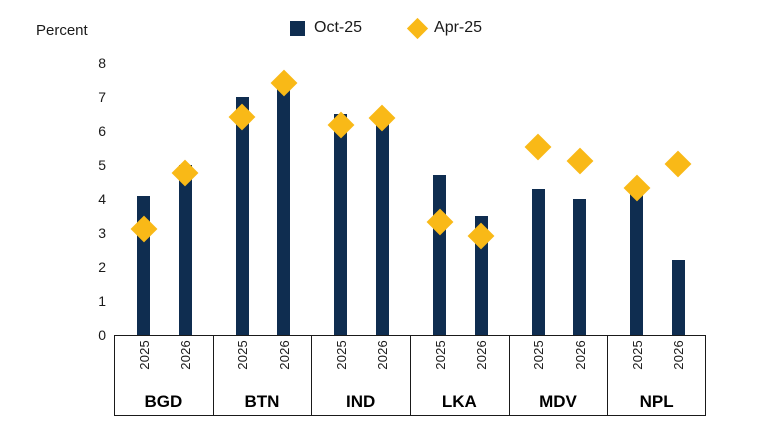 The width and height of the screenshot is (780, 439). I want to click on marker-npl-2025, so click(637, 188).